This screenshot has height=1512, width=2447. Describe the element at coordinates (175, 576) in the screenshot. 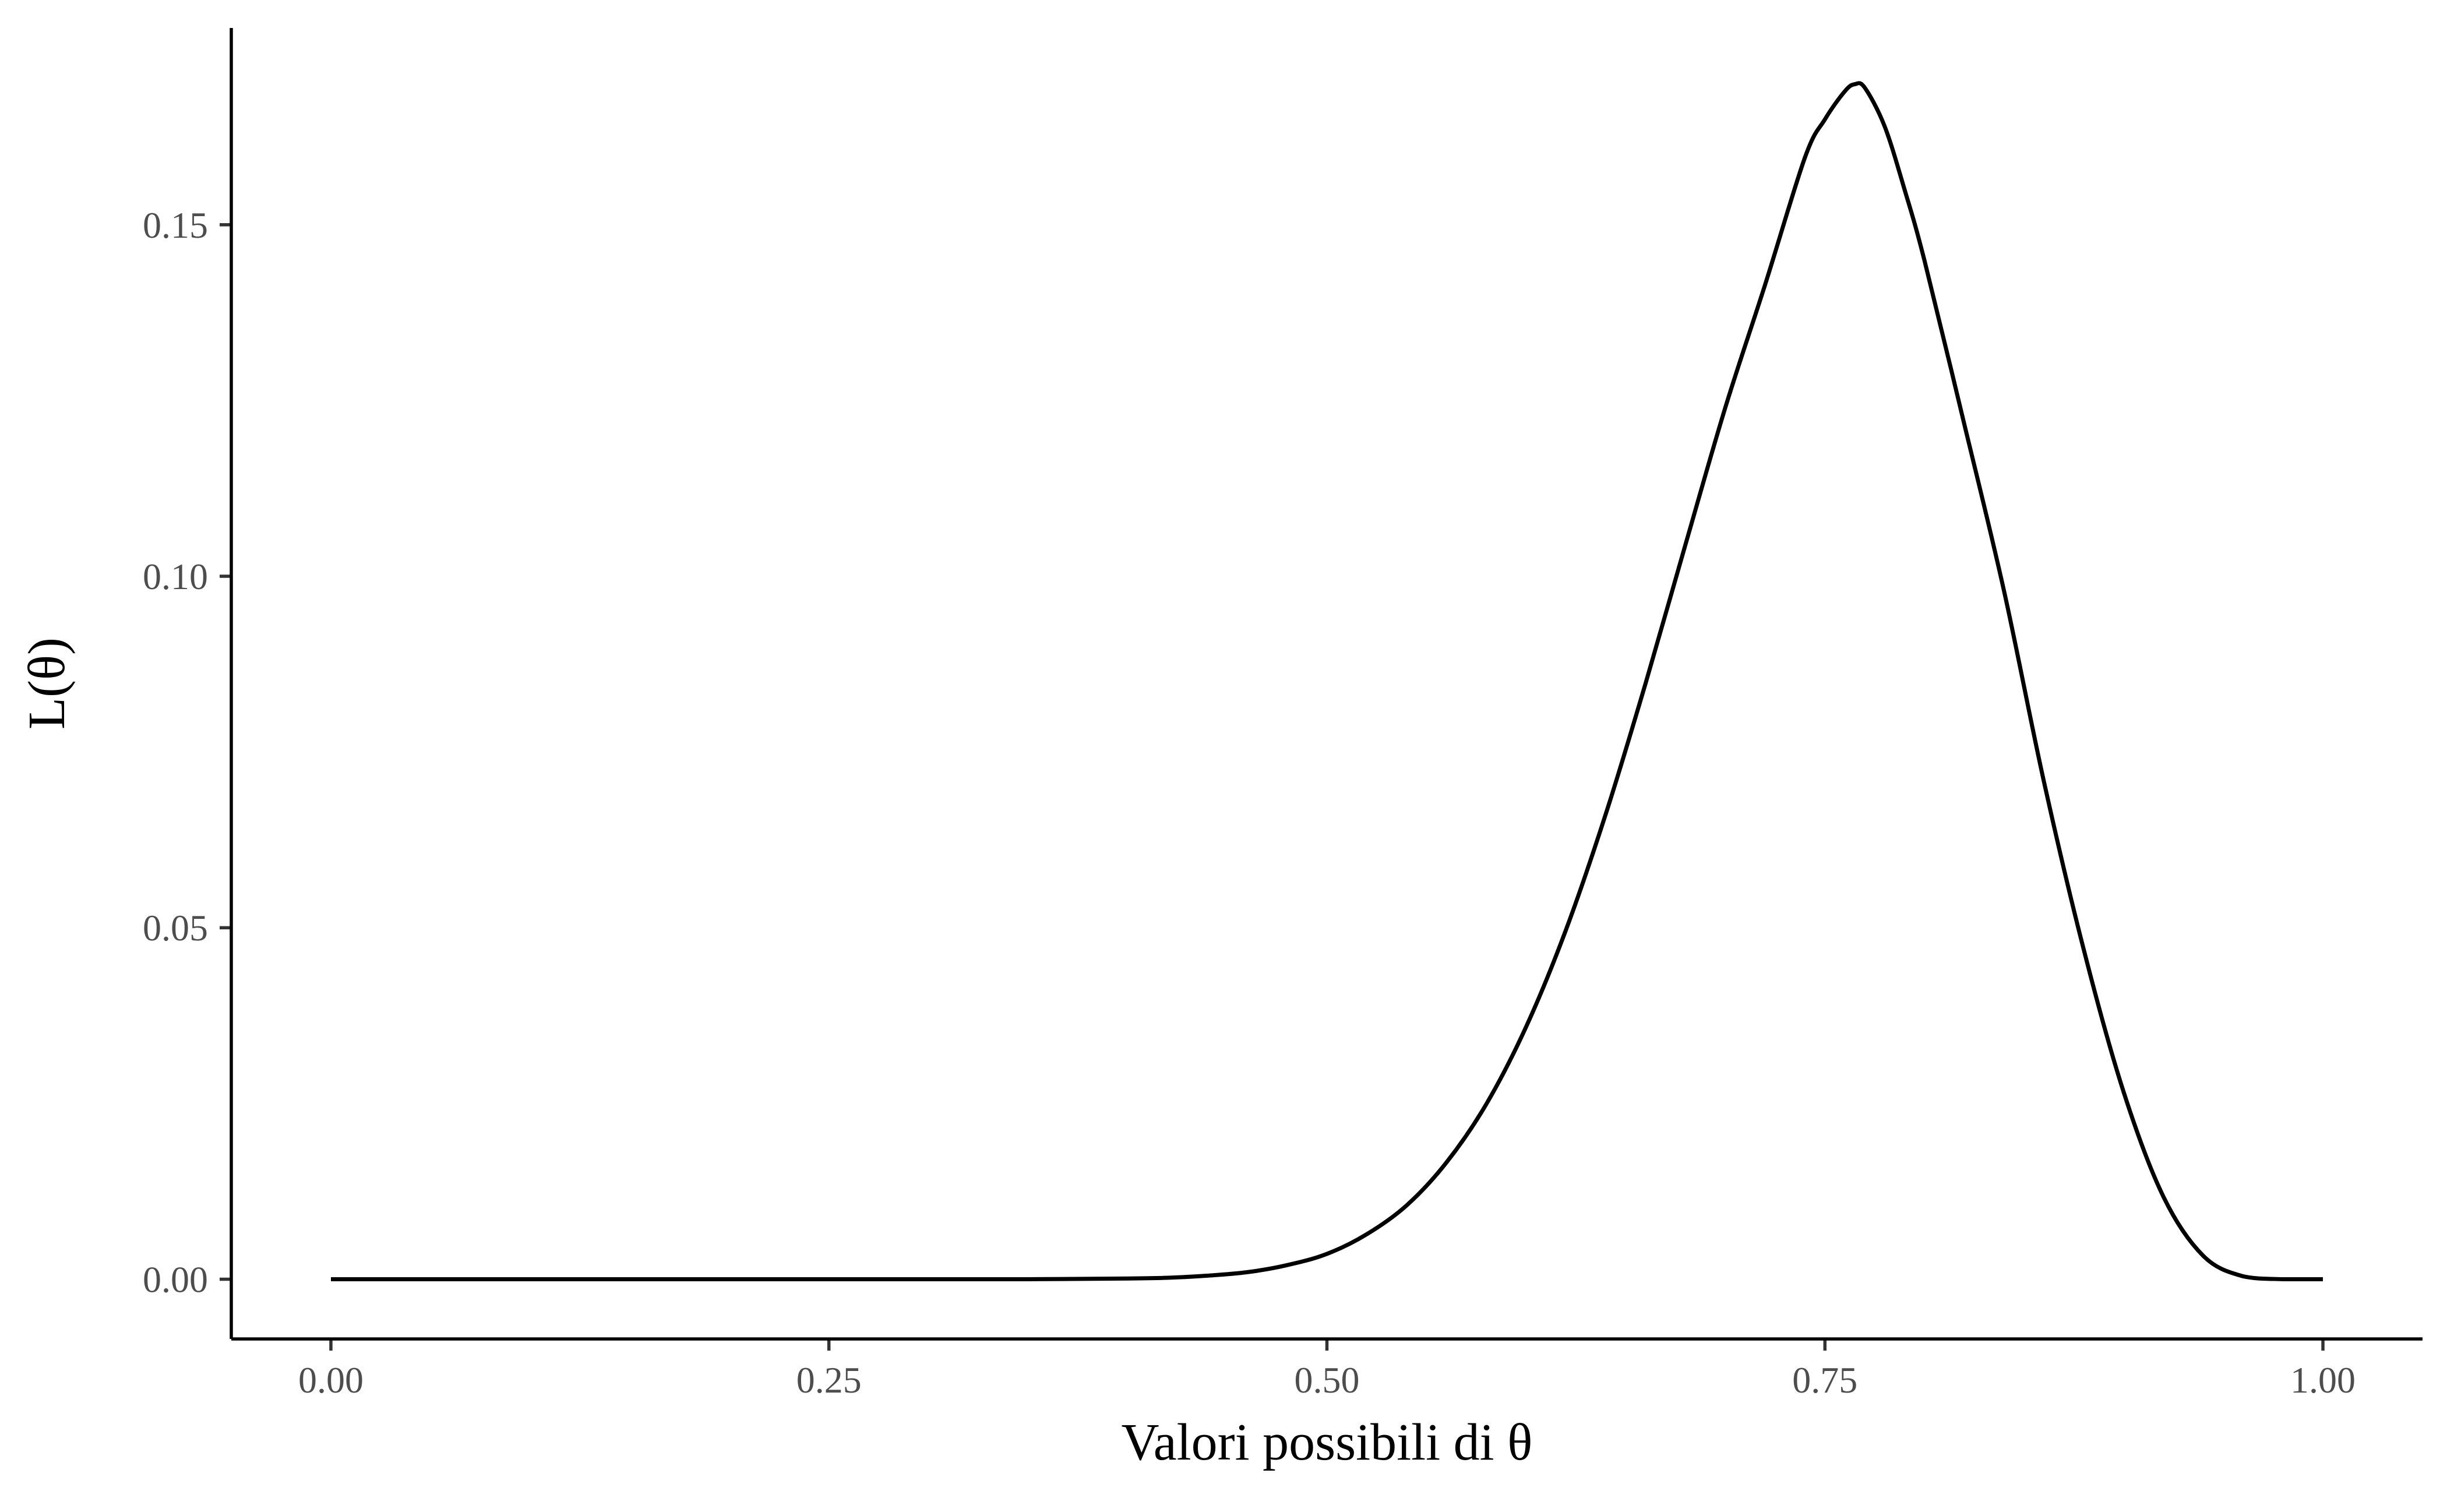

I see `y-tick-label: 0.10` at that location.